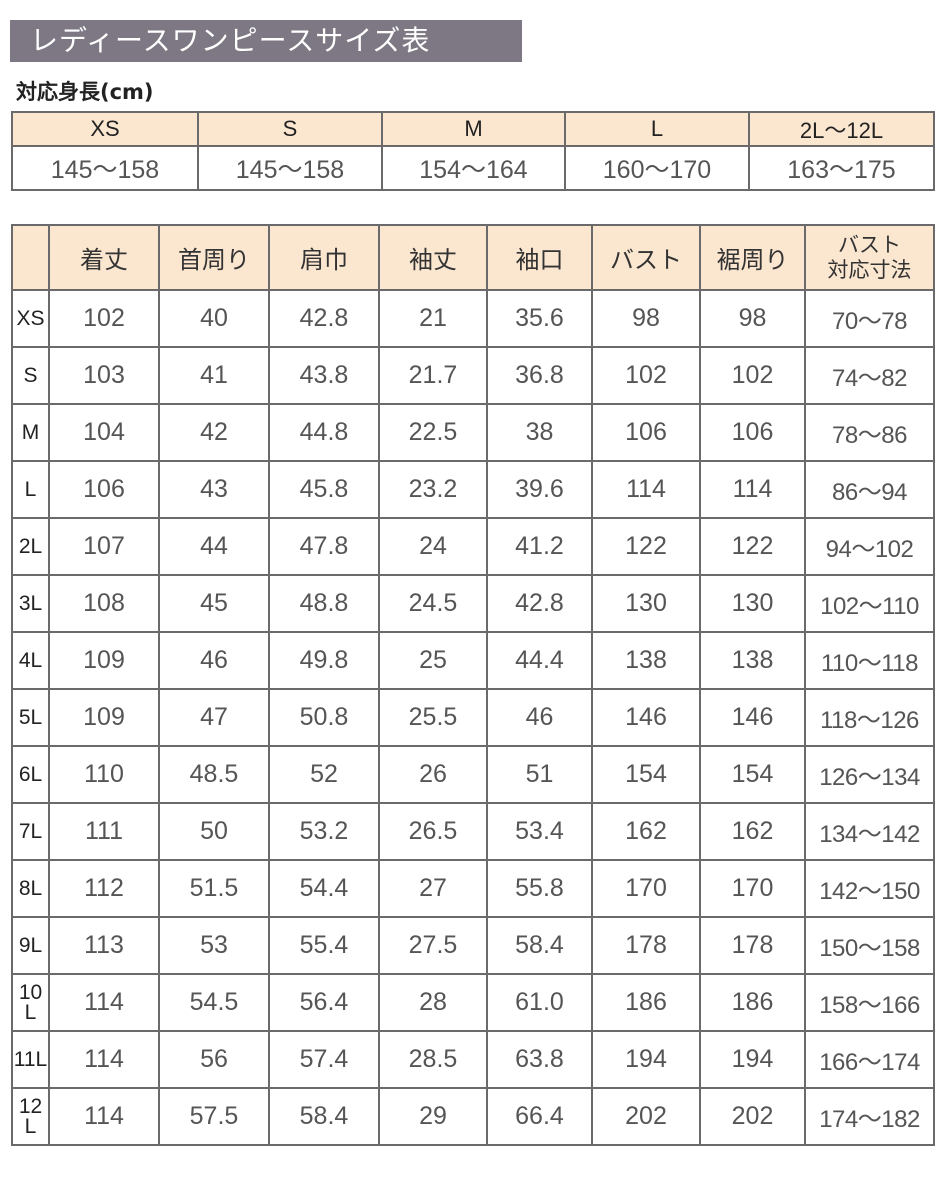 The width and height of the screenshot is (940, 1200). What do you see at coordinates (433, 432) in the screenshot?
I see `measurement-cell: 22.5` at bounding box center [433, 432].